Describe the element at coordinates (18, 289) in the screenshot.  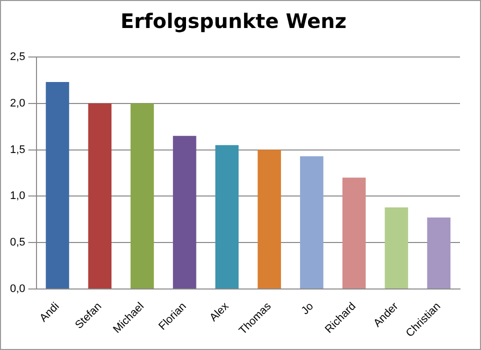
I see `y-tick-label: 0,0` at that location.